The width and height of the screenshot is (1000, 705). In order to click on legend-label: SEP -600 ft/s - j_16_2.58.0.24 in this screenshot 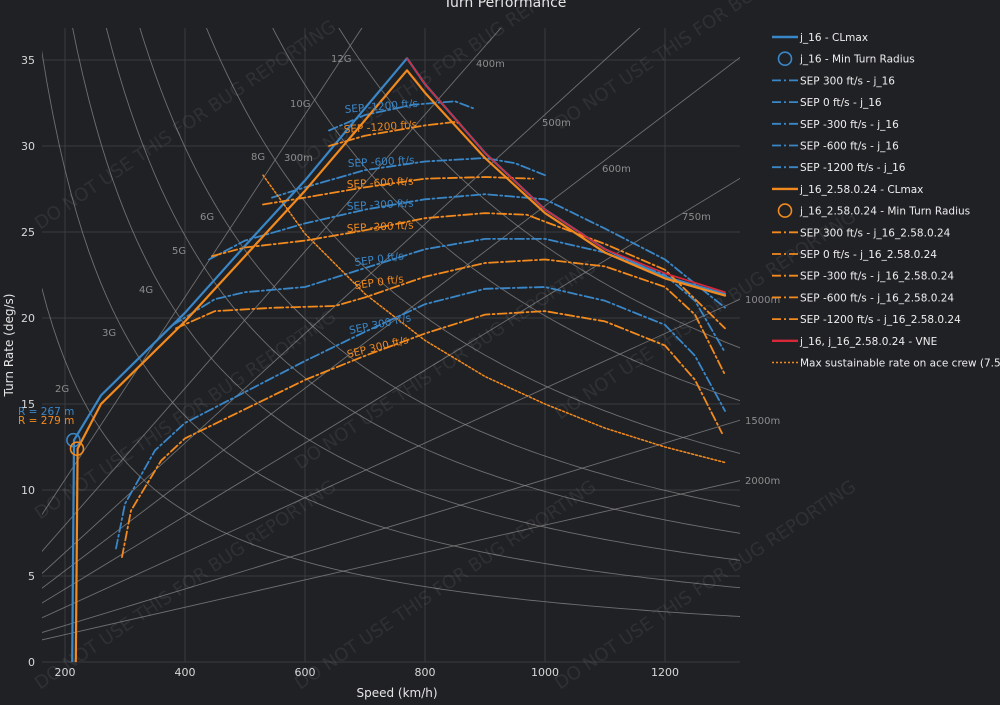, I will do `click(877, 298)`.